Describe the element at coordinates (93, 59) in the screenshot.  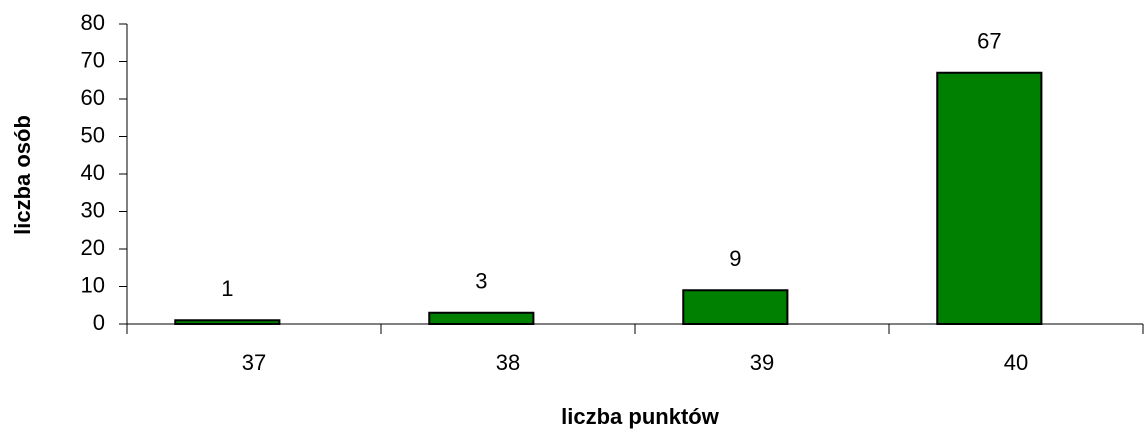
I see `y-tick-label: 70` at that location.